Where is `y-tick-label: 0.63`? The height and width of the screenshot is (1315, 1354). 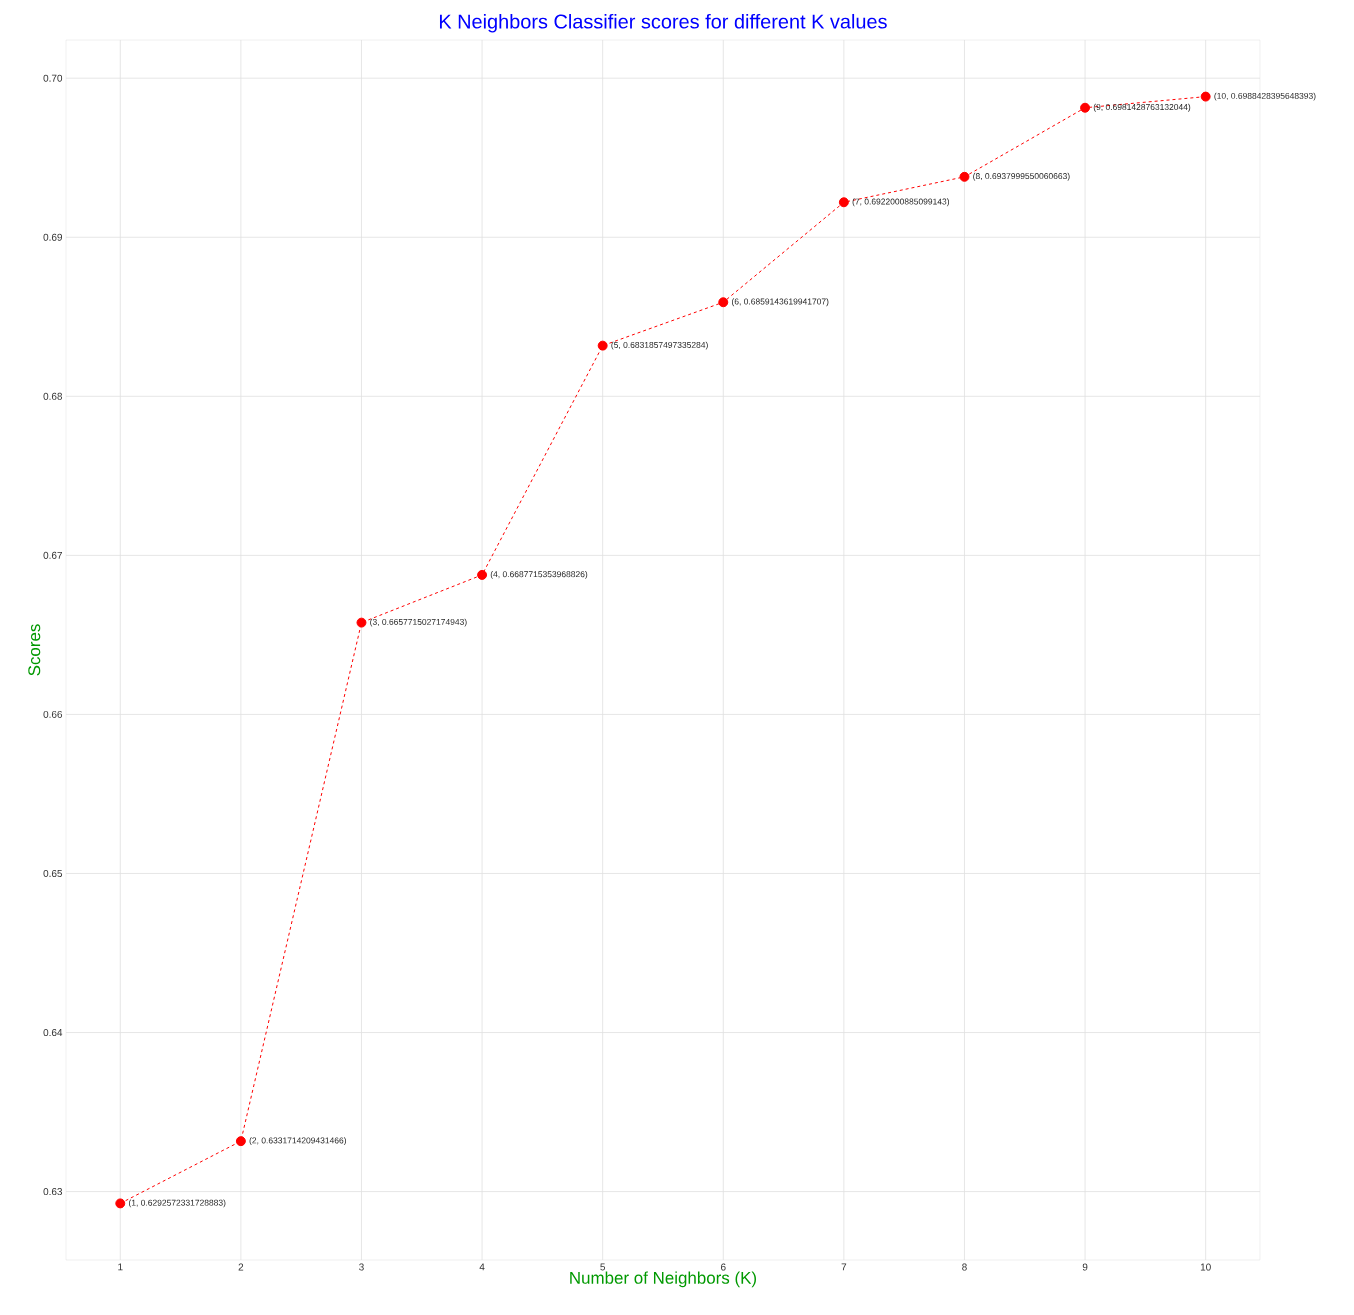 y-tick-label: 0.63 is located at coordinates (53, 1192).